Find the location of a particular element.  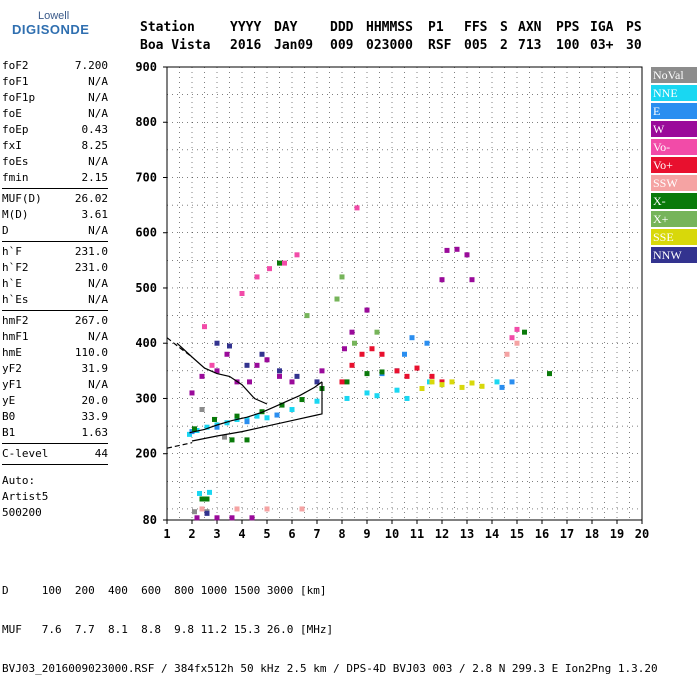

header-value-10: 03+ is located at coordinates (602, 45).